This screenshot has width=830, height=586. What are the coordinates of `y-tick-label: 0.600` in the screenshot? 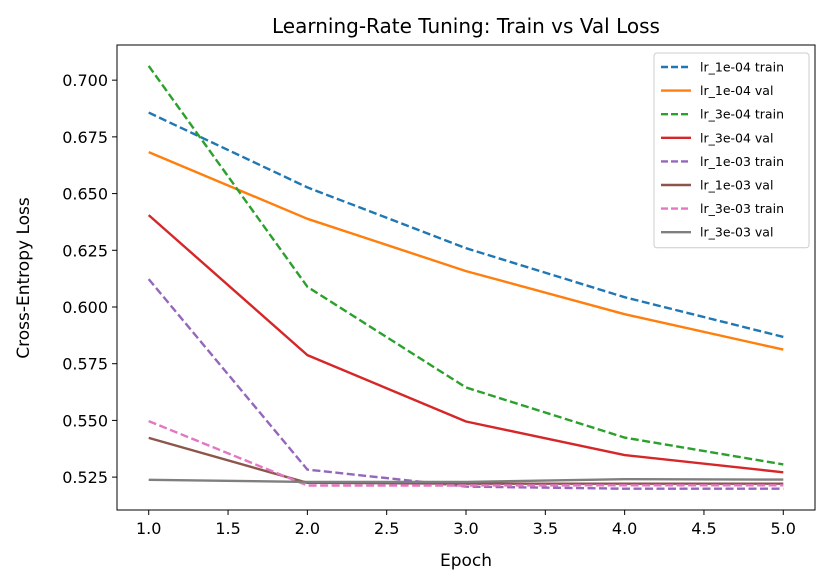 It's located at (85, 307).